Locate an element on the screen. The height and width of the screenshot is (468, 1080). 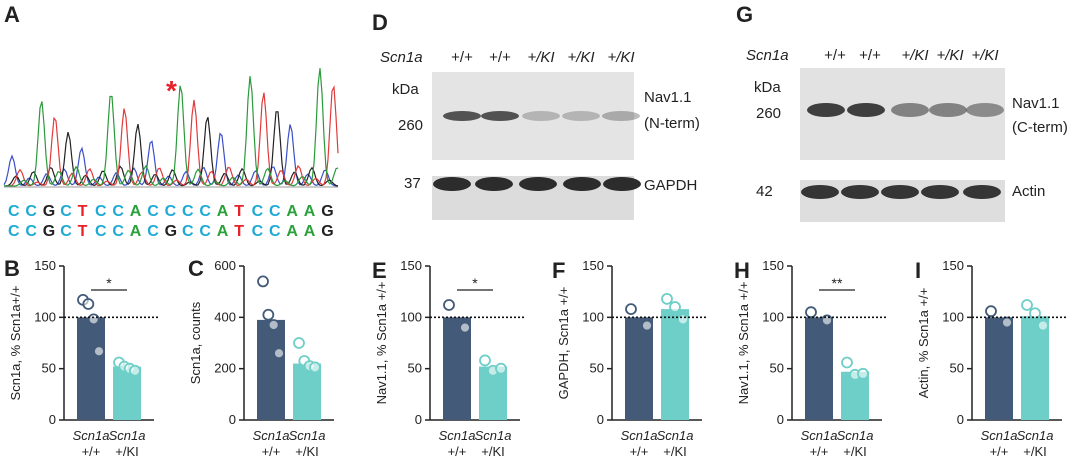
panel-label: B is located at coordinates (12, 268).